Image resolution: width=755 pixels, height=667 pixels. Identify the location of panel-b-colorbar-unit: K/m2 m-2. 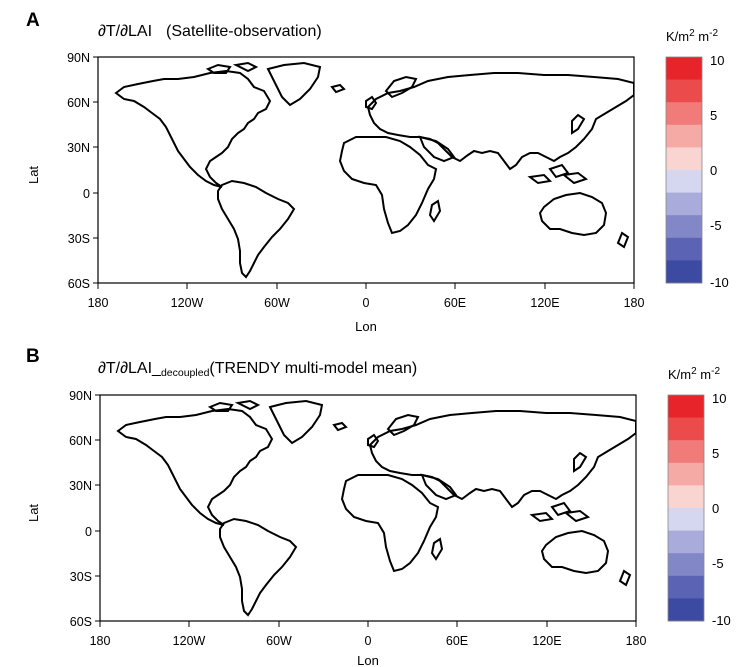
(694, 374).